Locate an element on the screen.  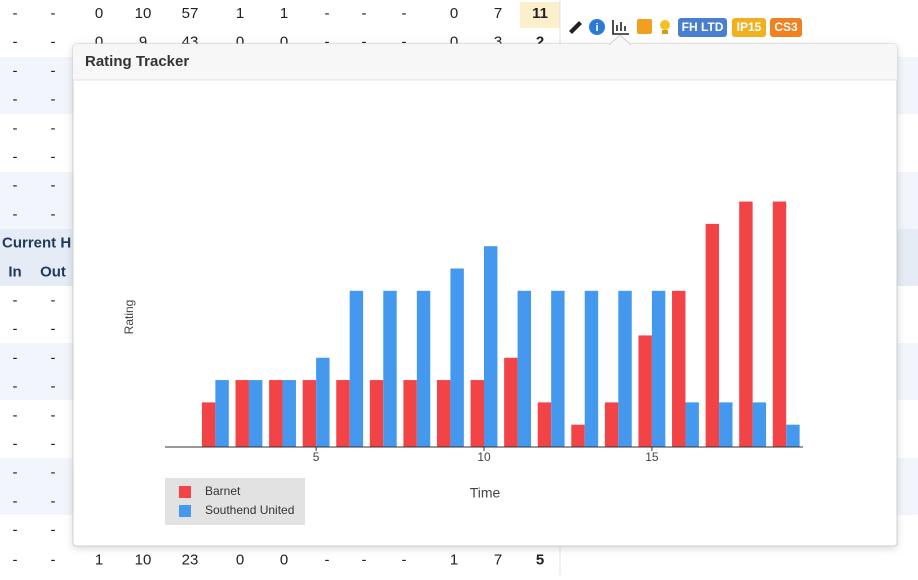
badge-label: FH LTD is located at coordinates (703, 27).